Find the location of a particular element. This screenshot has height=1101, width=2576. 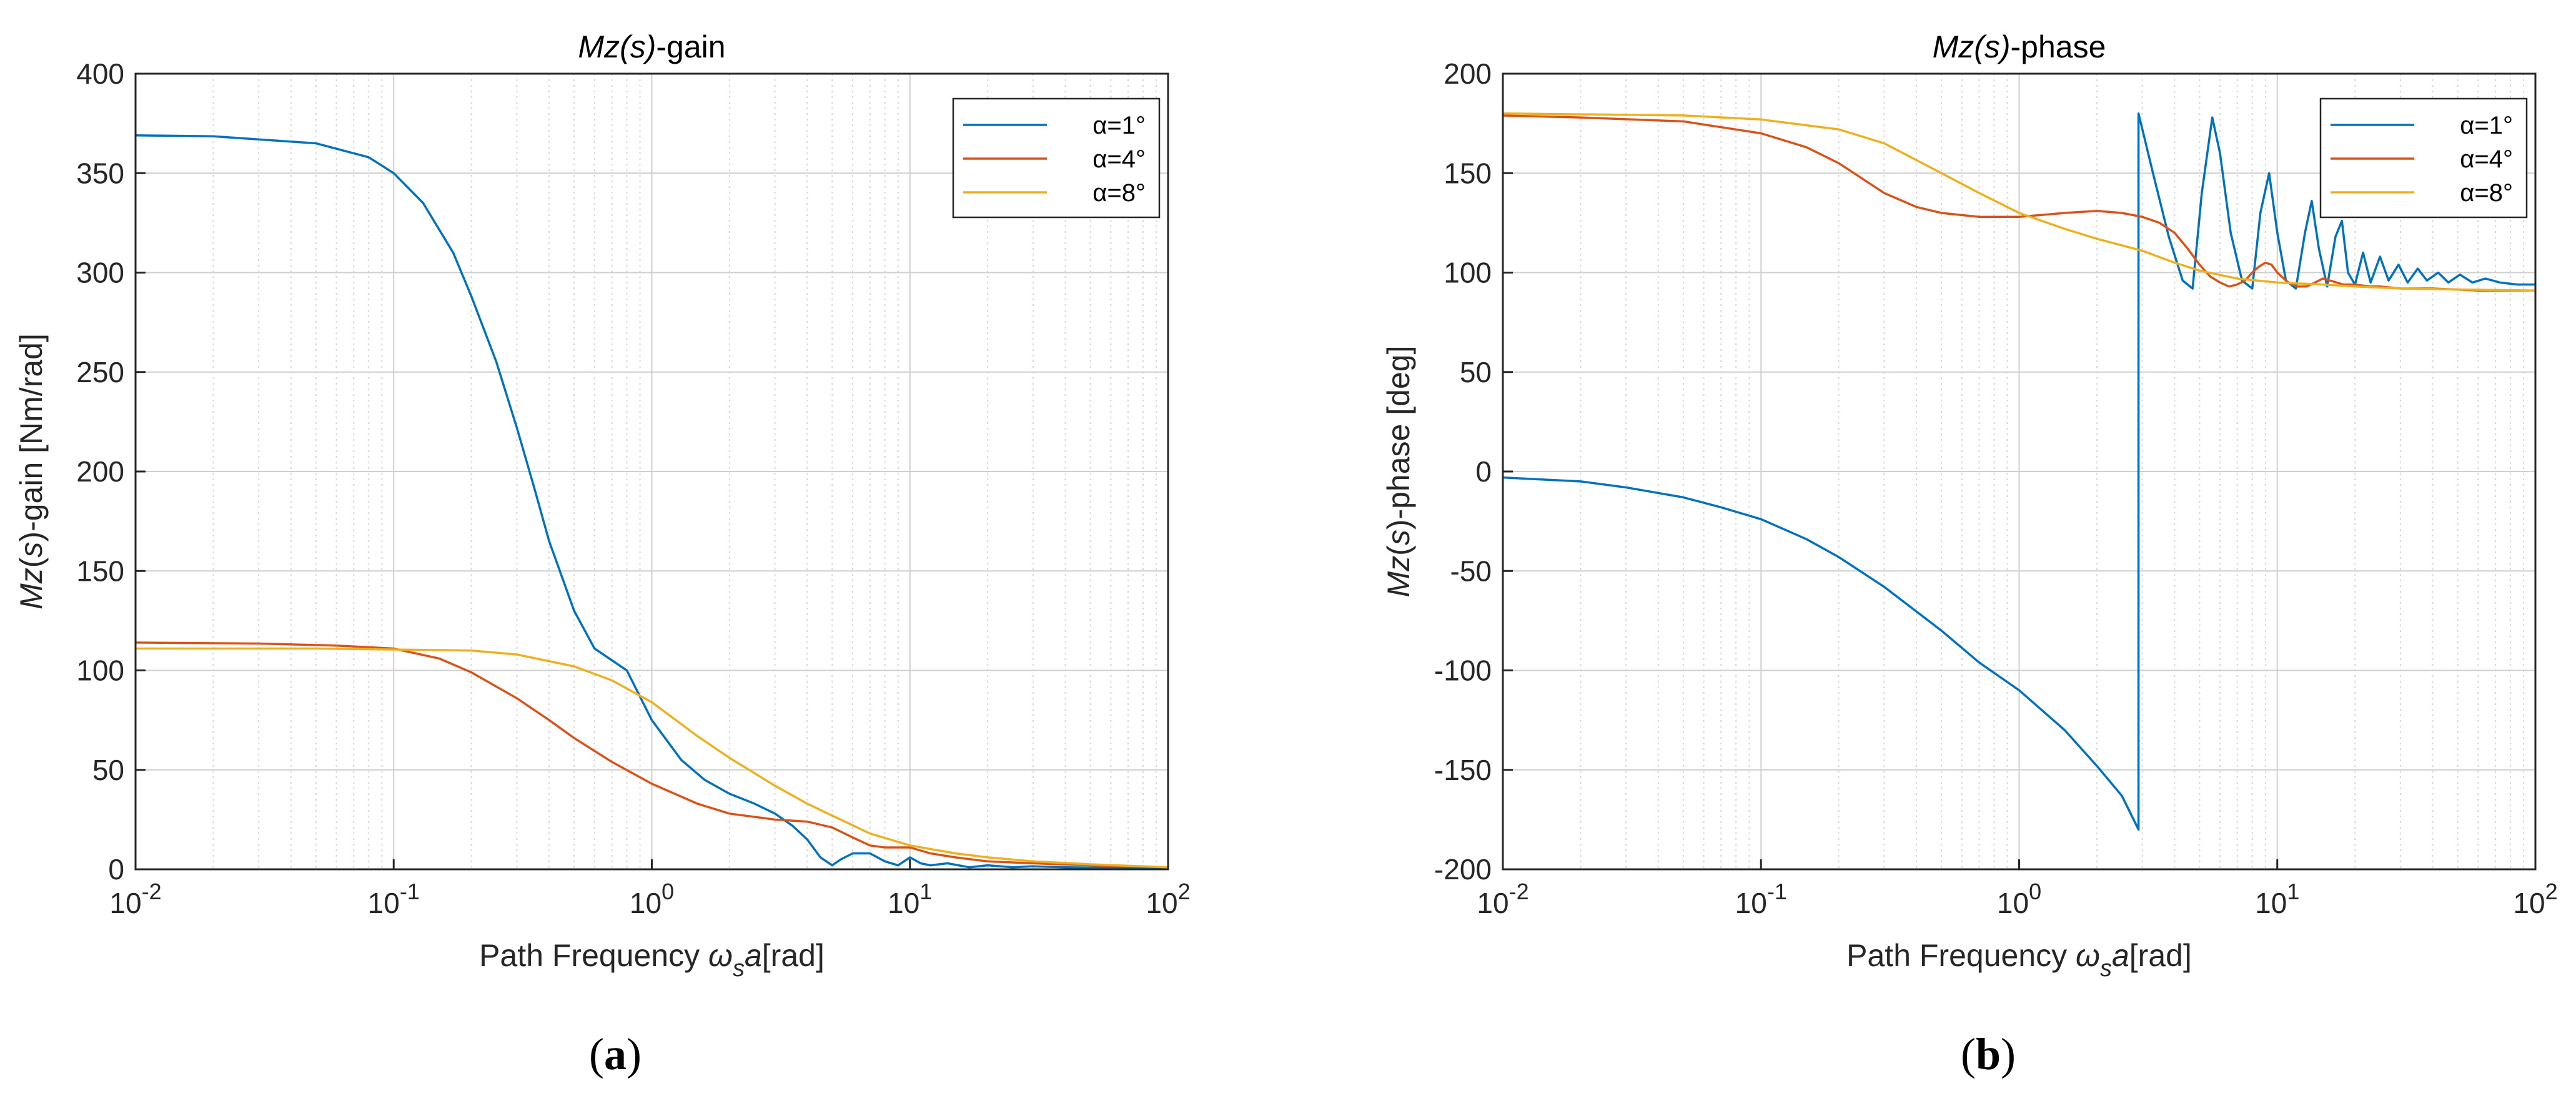

y-tick-label: -50 is located at coordinates (1471, 571).